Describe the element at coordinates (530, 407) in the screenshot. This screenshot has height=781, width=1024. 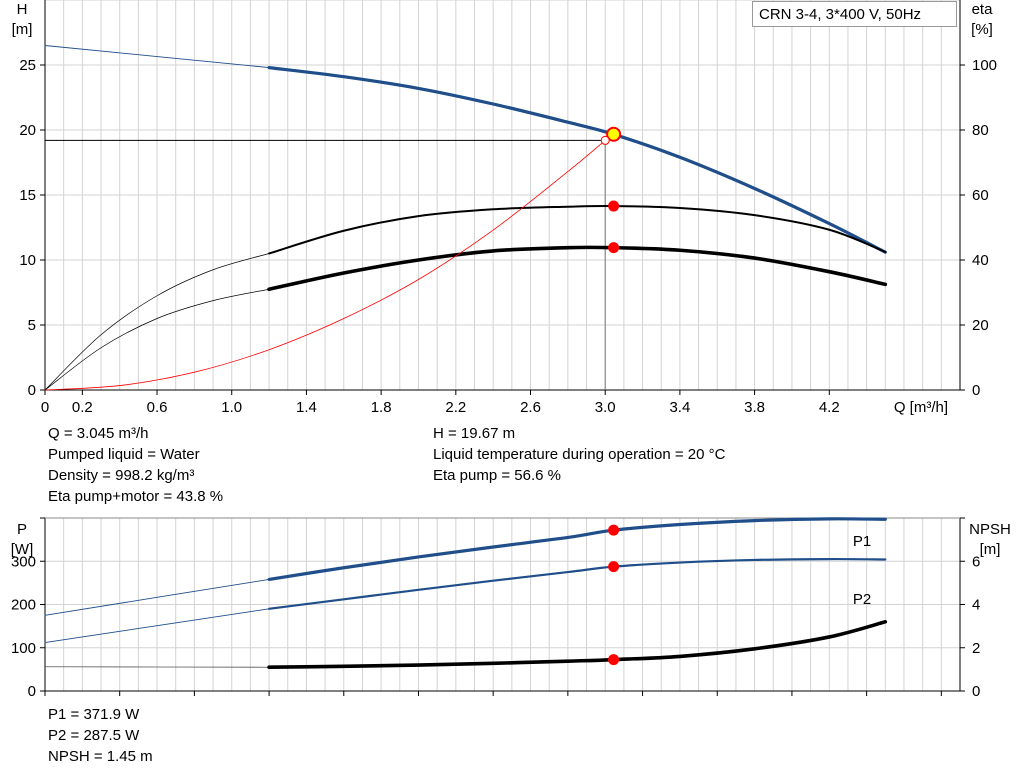
I see `x-tick-label: 2.6` at that location.